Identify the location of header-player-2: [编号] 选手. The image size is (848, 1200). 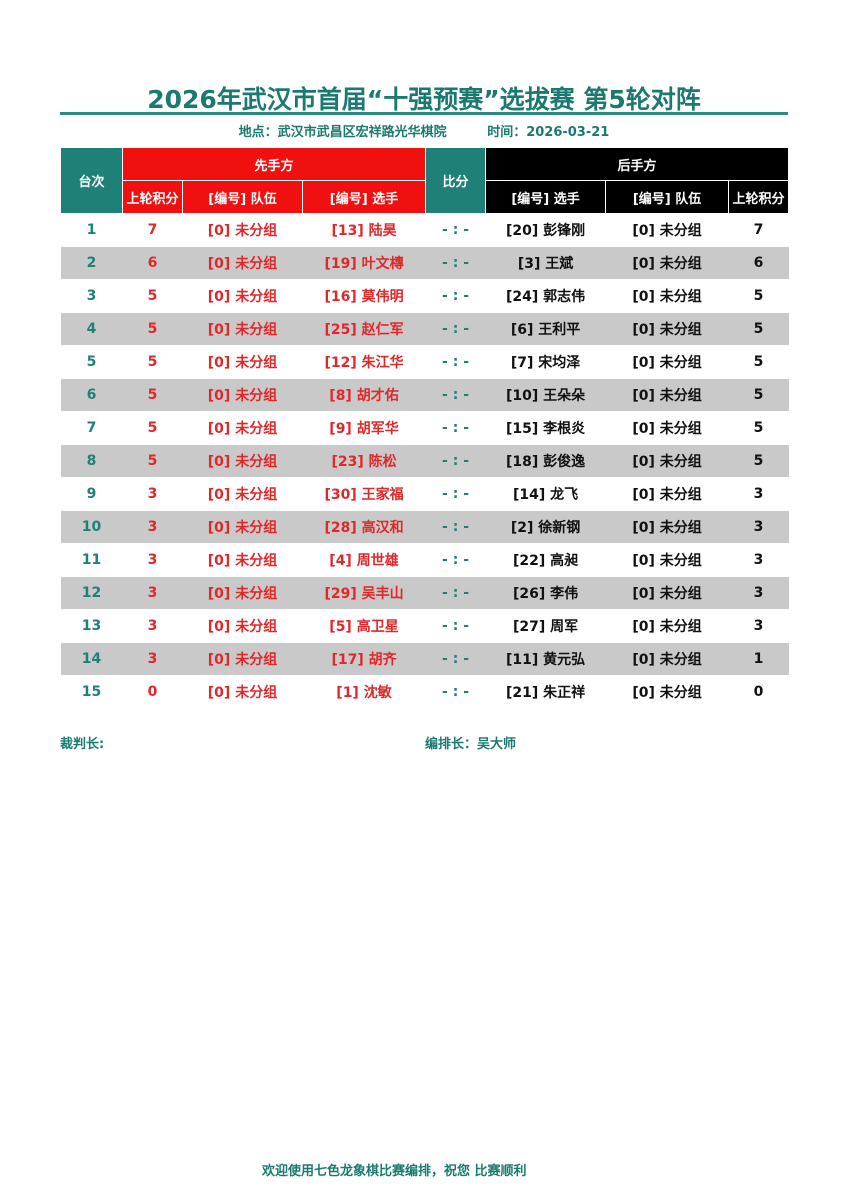
(546, 197).